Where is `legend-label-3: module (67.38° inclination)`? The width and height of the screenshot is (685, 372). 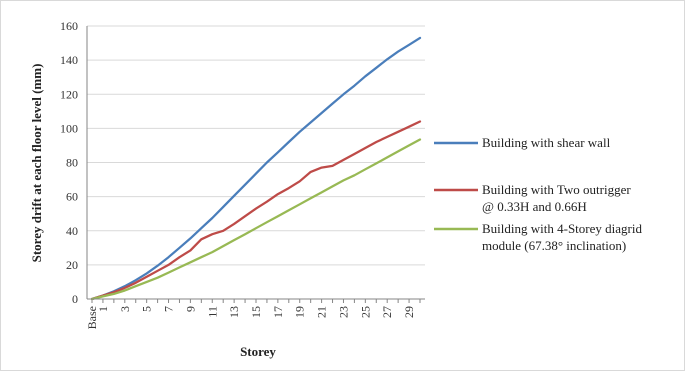 legend-label-3: module (67.38° inclination) is located at coordinates (554, 245).